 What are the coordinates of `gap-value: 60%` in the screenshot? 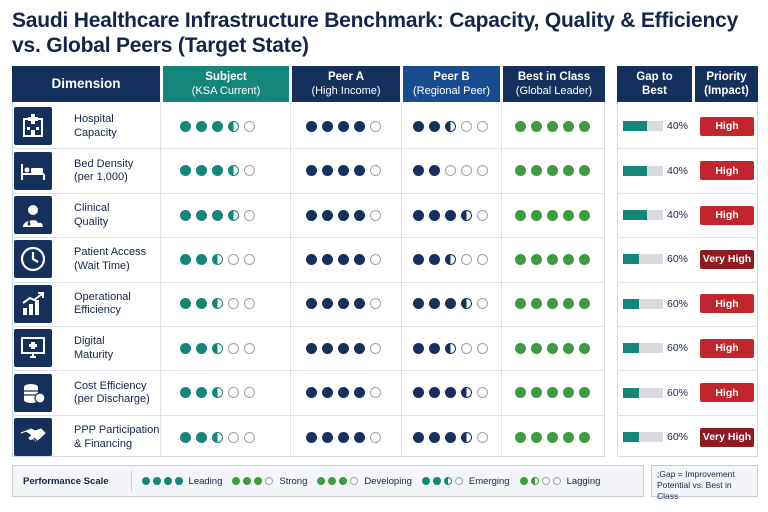 It's located at (678, 437).